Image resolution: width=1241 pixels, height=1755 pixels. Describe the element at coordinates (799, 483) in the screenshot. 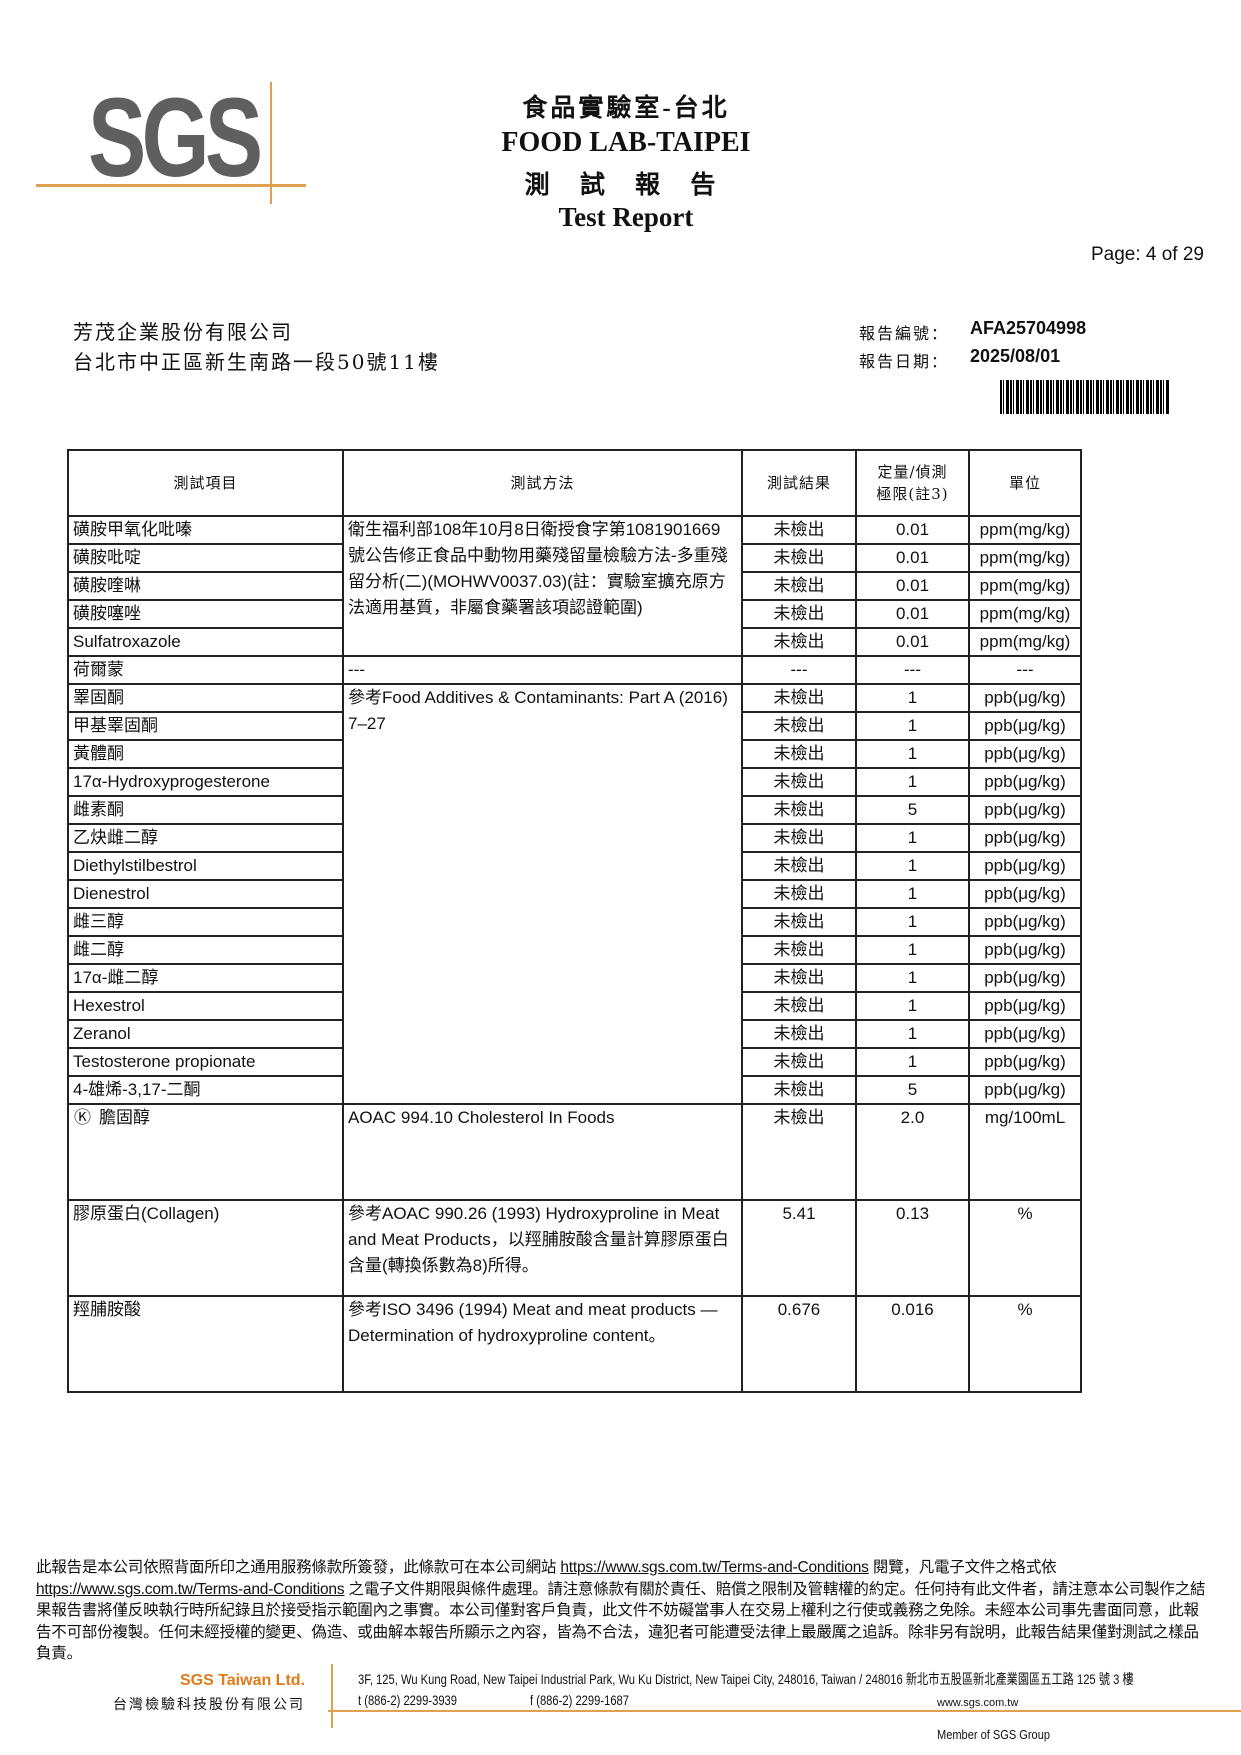

I see `header-result: 測試結果` at that location.